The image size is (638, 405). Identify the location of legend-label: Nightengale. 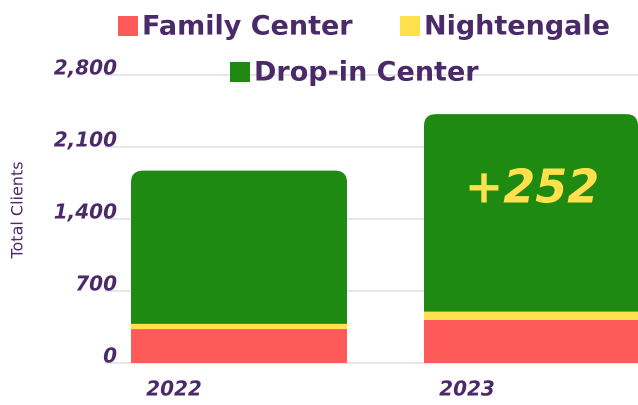
(517, 26).